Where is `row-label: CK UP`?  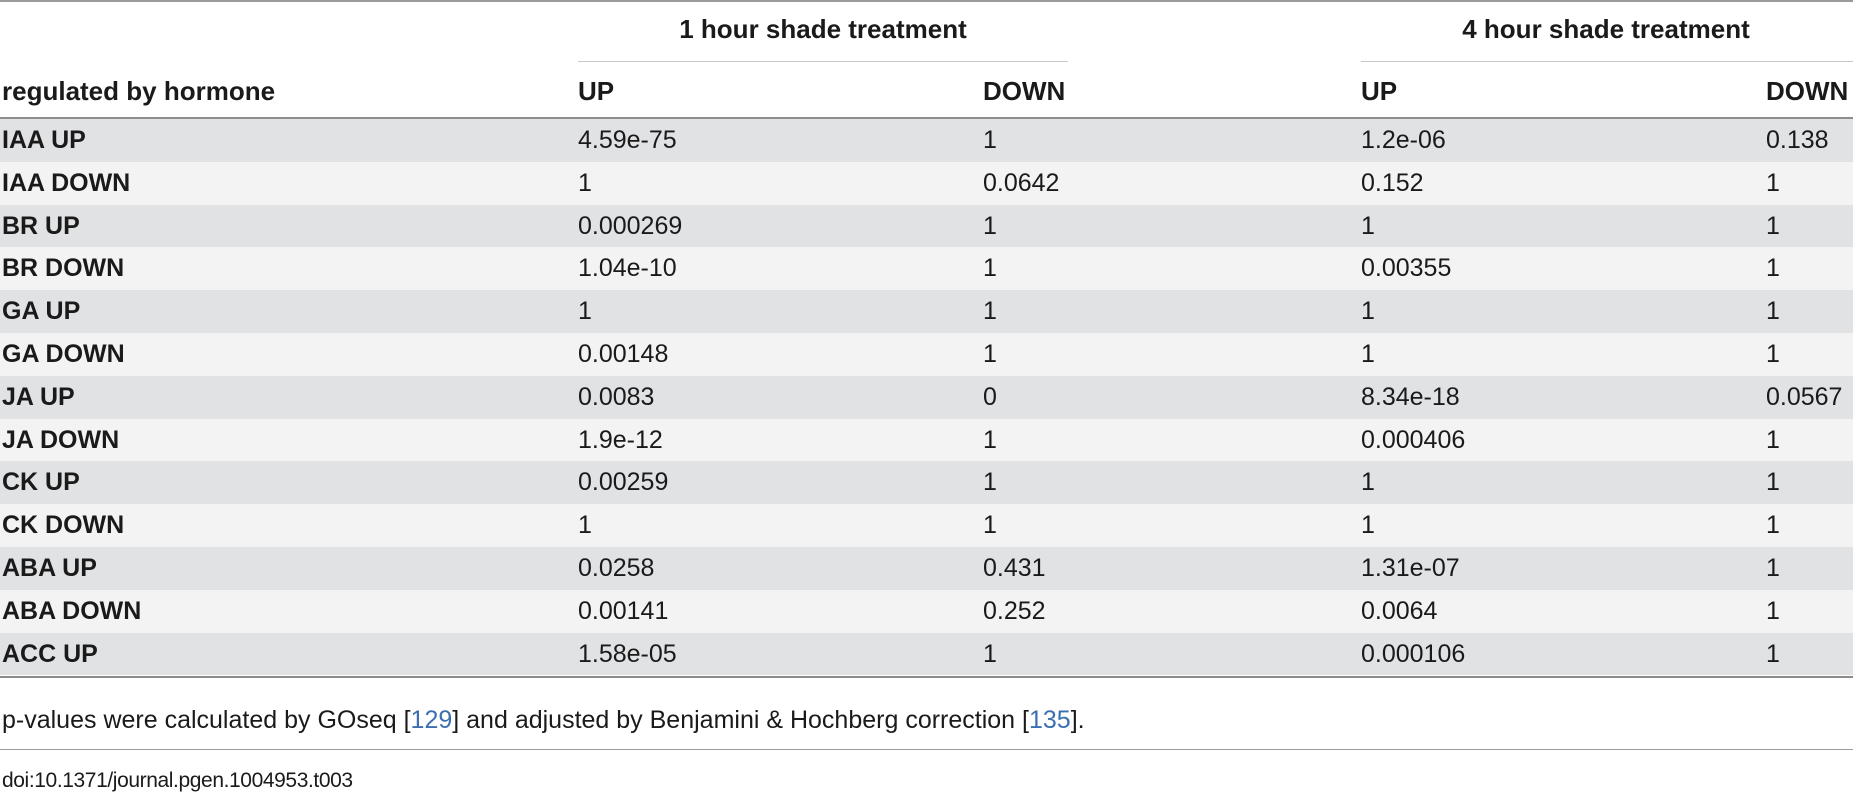 row-label: CK UP is located at coordinates (41, 482).